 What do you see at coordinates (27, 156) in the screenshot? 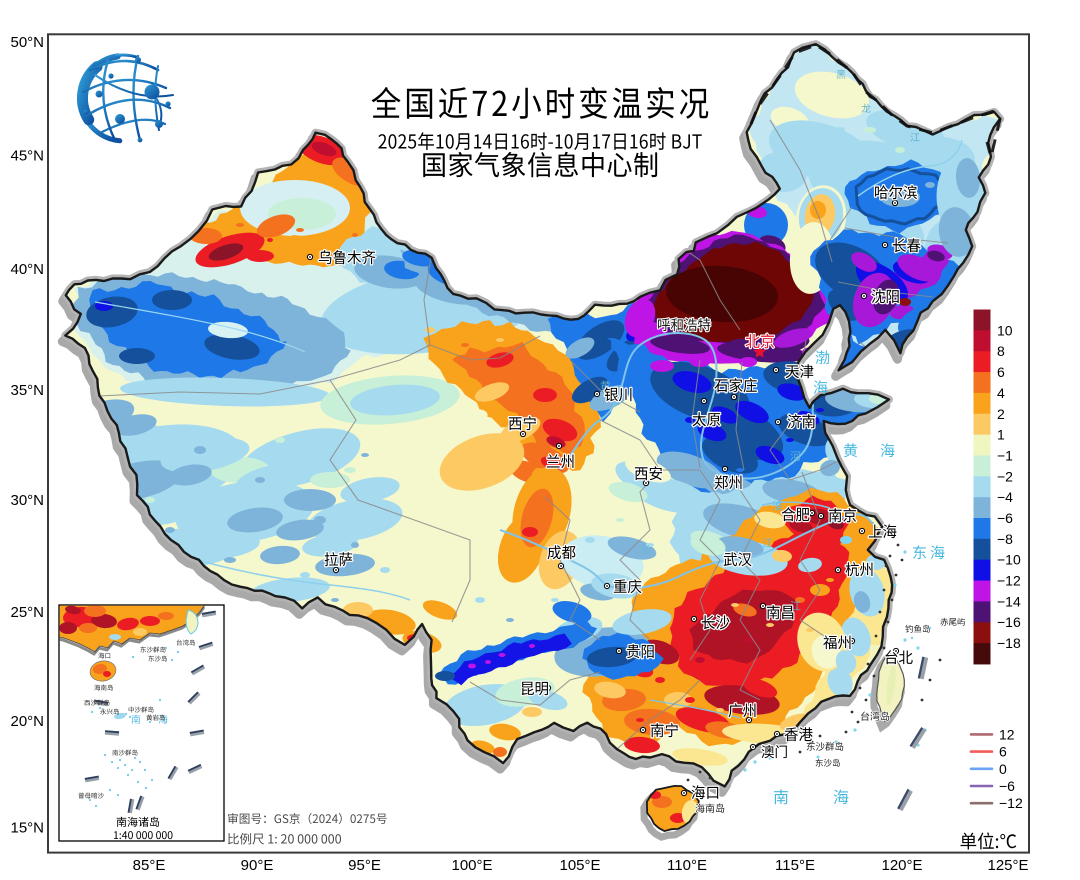
I see `svg-text: 45°N` at bounding box center [27, 156].